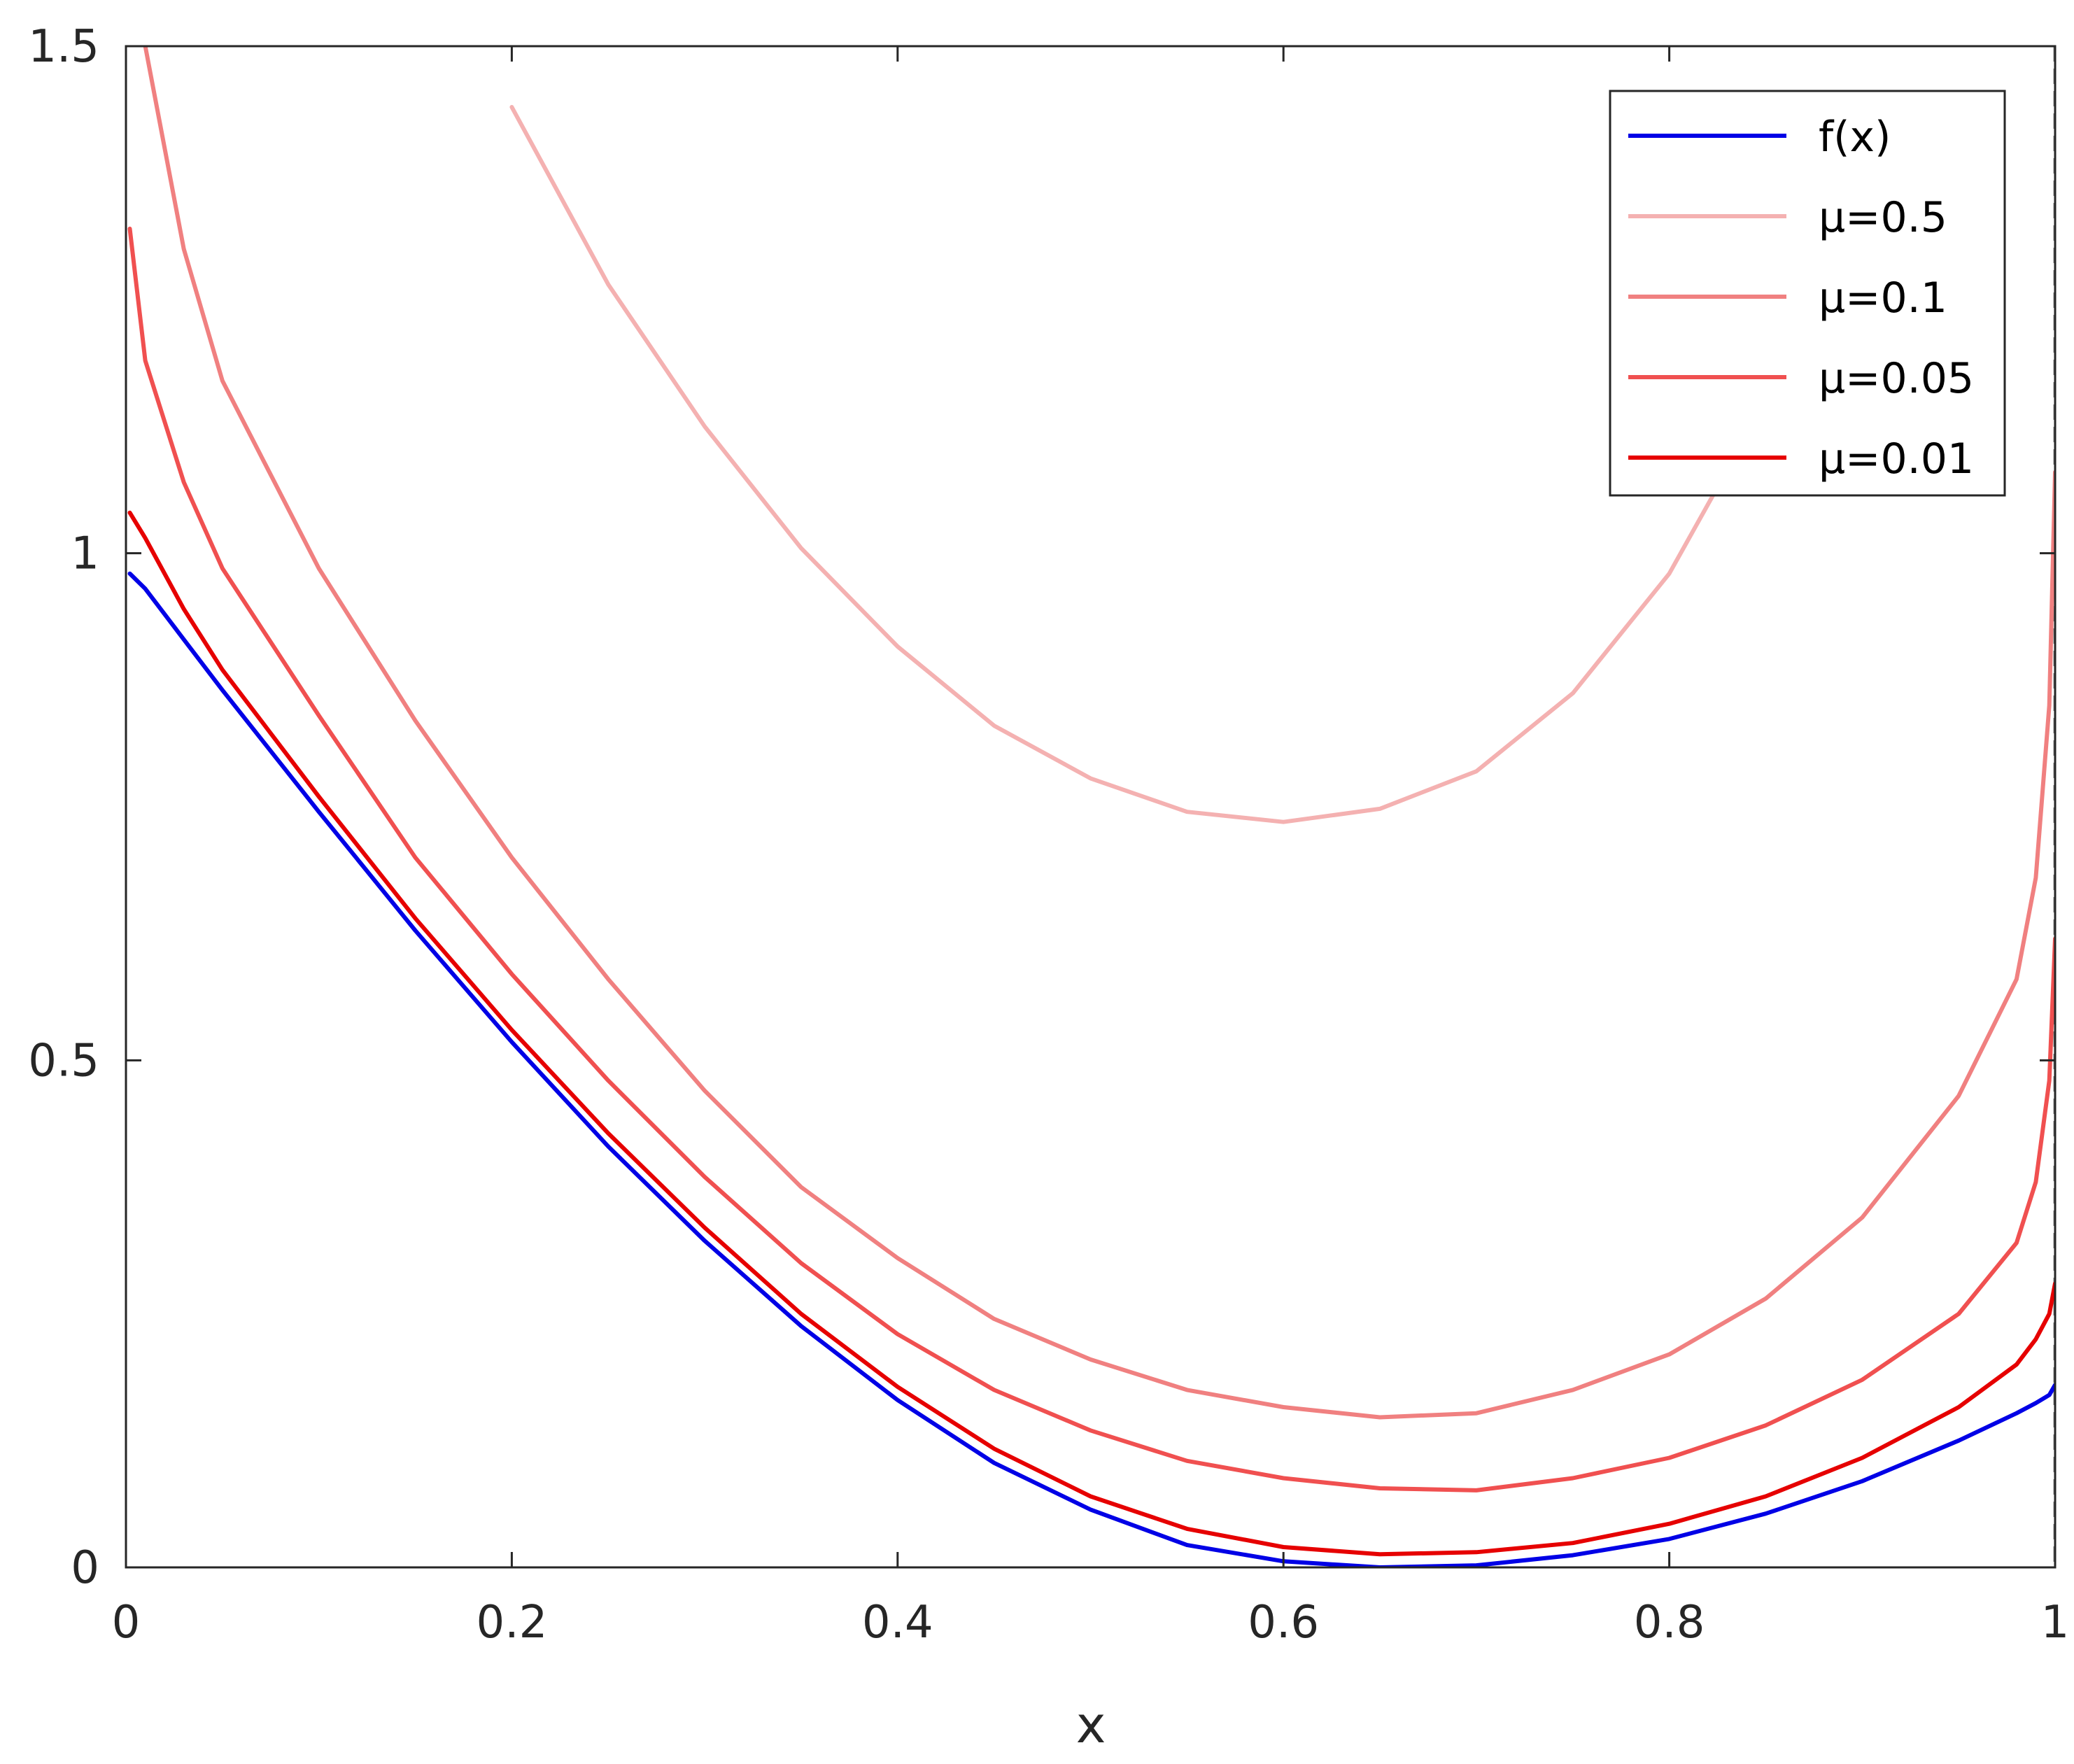  Describe the element at coordinates (1091, 1724) in the screenshot. I see `x-axis-label: x` at that location.